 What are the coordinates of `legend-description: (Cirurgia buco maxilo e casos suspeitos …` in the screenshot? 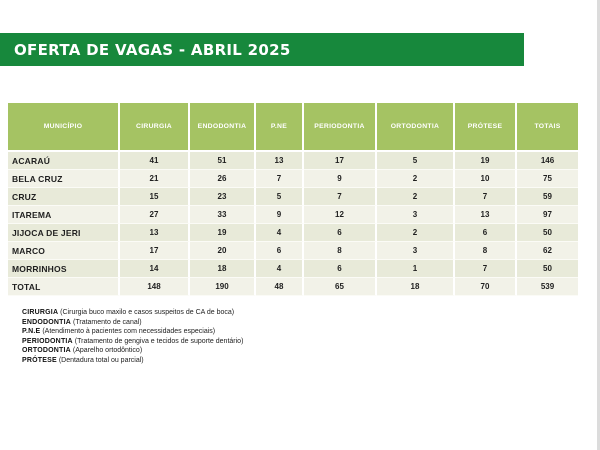 It's located at (147, 312).